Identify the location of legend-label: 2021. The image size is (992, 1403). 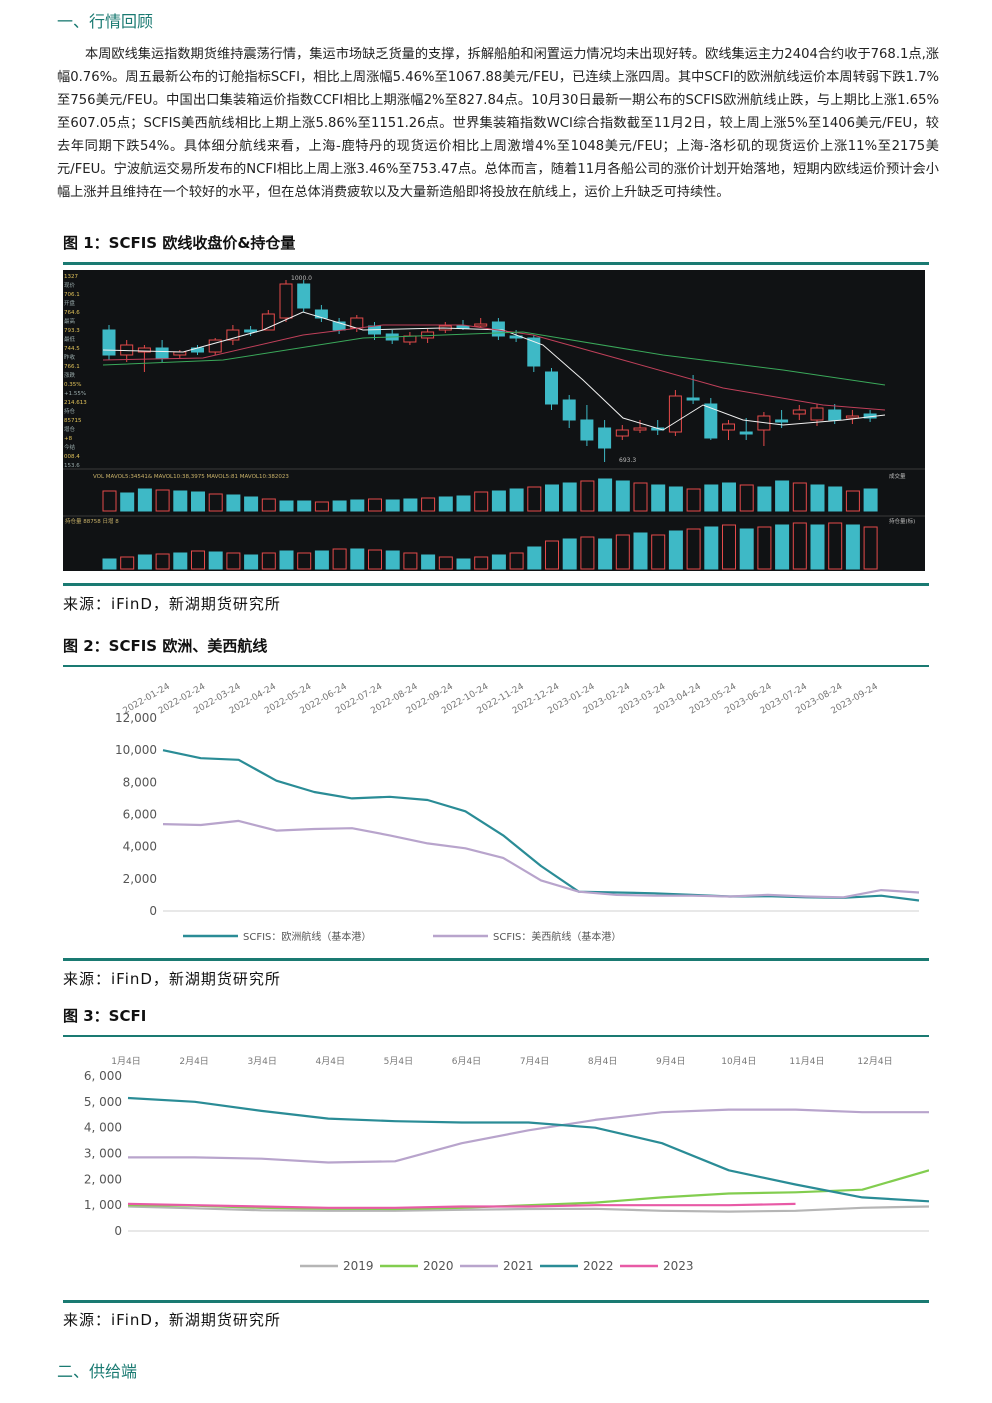
(518, 1266).